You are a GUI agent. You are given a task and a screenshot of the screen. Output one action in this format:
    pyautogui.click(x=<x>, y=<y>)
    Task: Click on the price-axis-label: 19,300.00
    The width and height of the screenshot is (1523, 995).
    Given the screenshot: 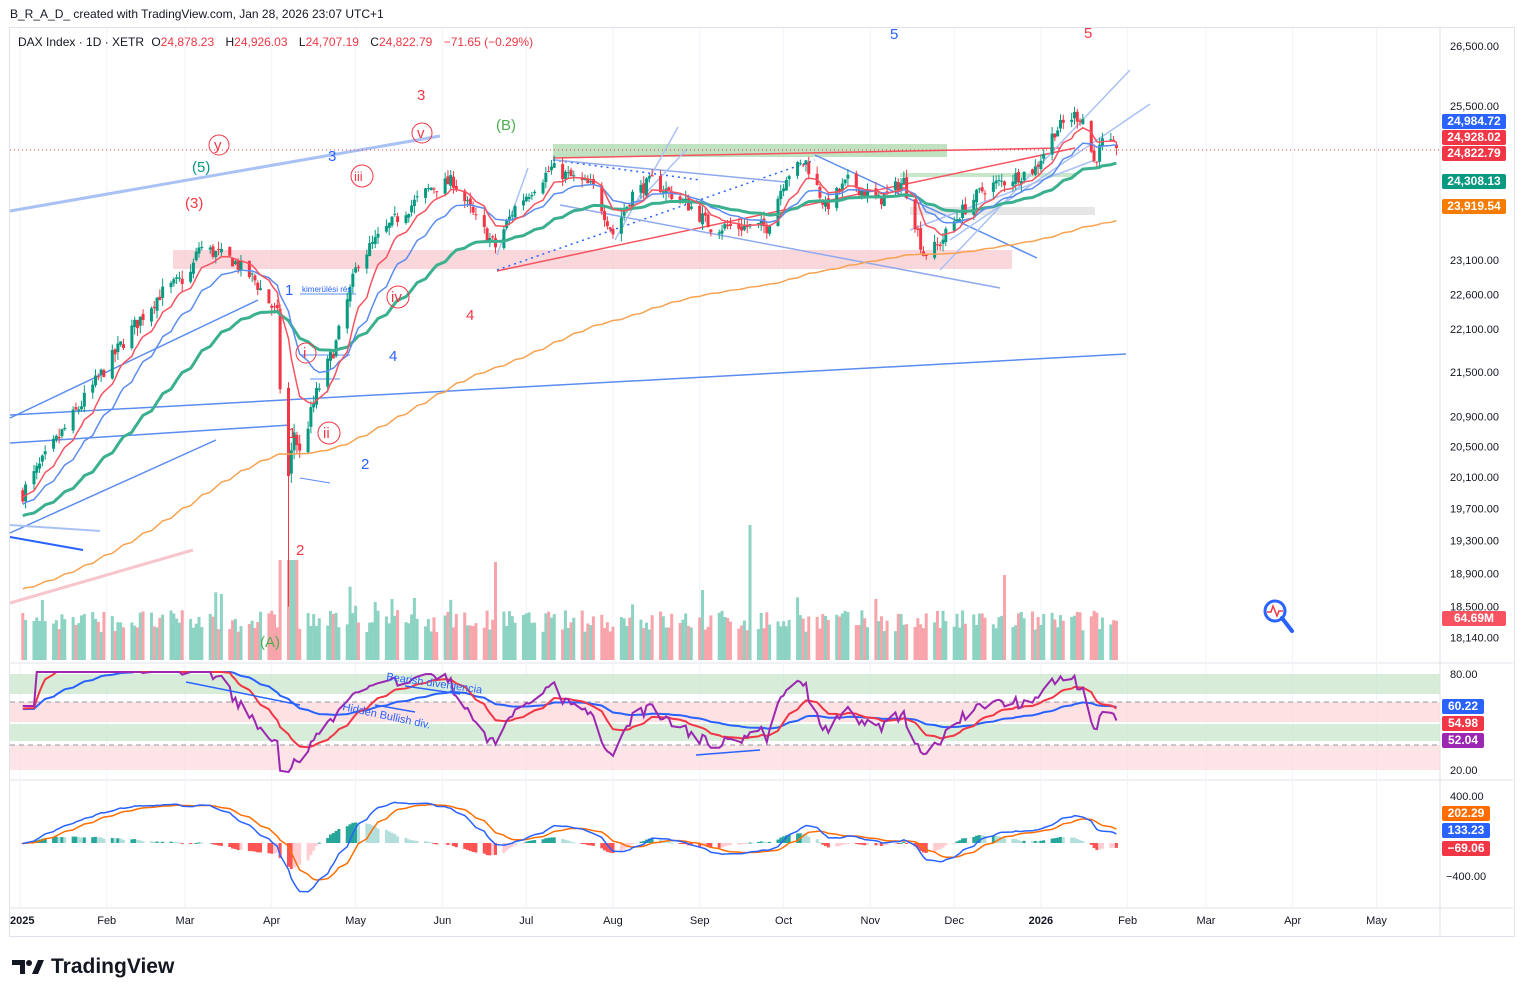 What is the action you would take?
    pyautogui.click(x=1474, y=542)
    